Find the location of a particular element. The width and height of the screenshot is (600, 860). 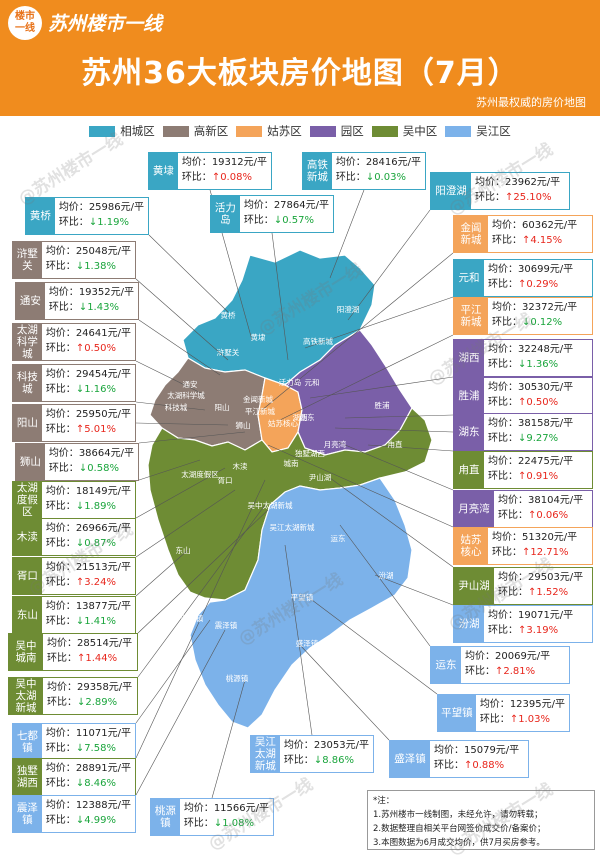

change-value: ↑1.52% is located at coordinates (548, 592).